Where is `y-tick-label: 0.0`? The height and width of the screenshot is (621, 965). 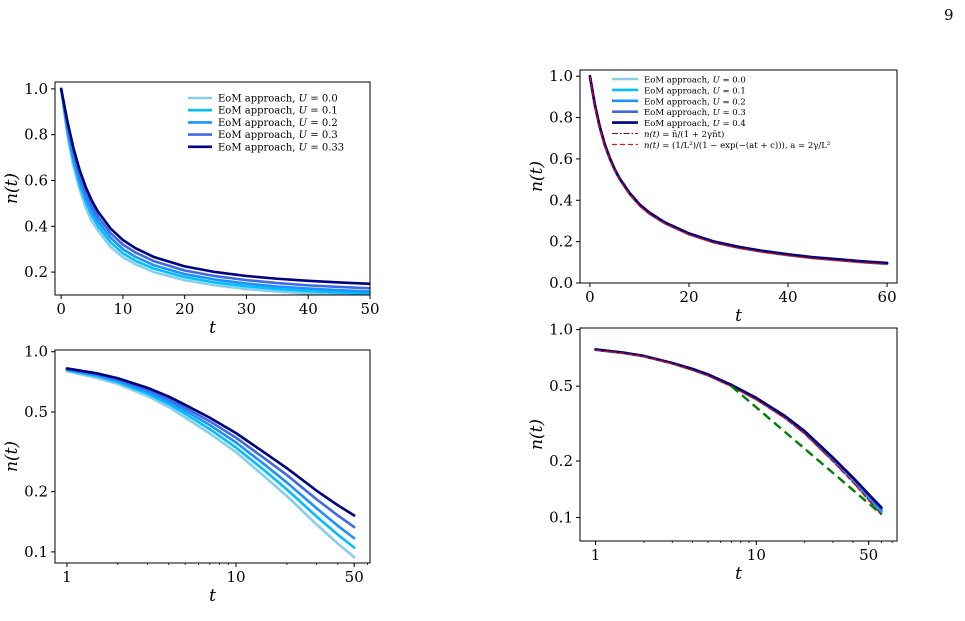
y-tick-label: 0.0 is located at coordinates (561, 283).